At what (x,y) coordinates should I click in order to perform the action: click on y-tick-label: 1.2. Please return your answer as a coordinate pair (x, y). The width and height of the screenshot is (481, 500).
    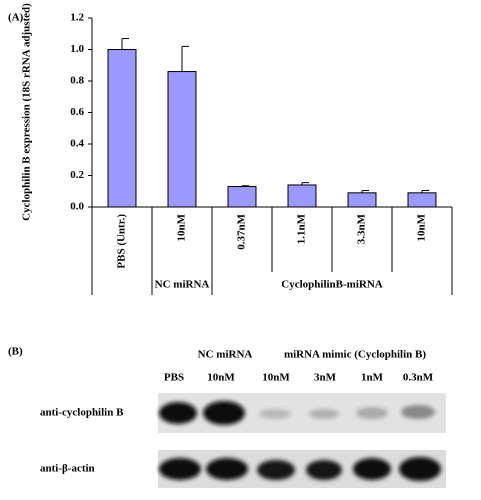
    Looking at the image, I should click on (77, 18).